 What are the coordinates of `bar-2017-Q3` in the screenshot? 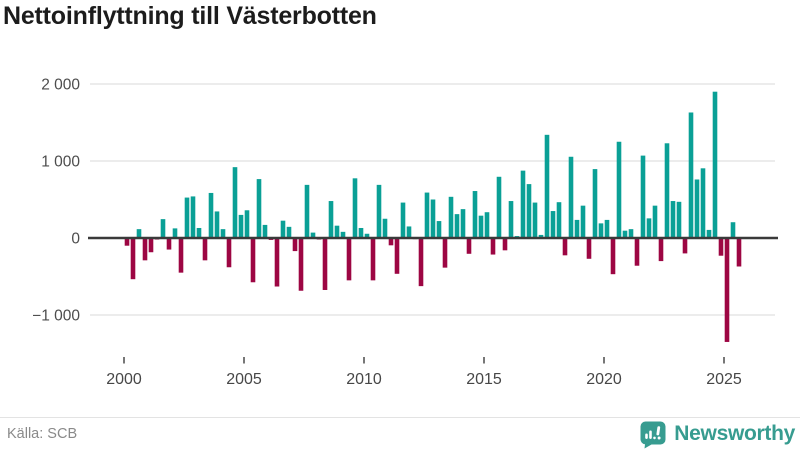 It's located at (547, 186).